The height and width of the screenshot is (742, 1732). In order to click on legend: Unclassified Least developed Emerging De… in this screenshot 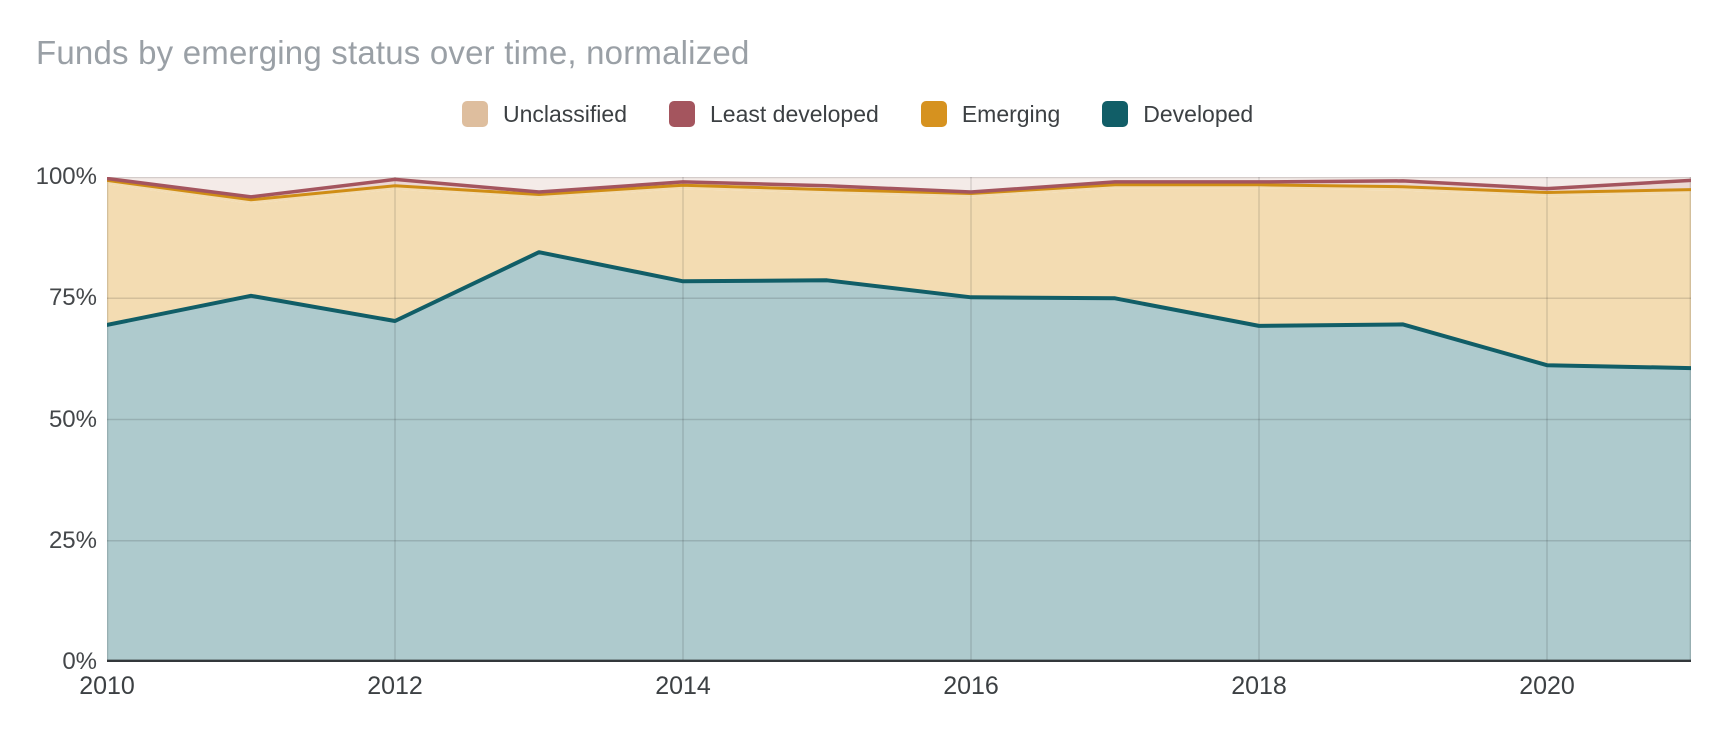, I will do `click(857, 114)`.